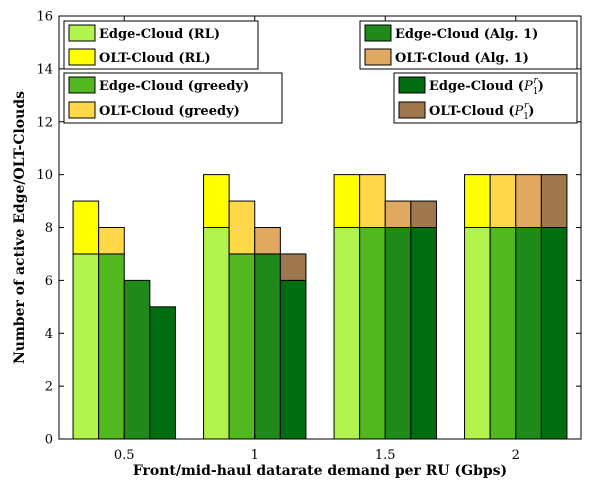 This screenshot has height=483, width=594. What do you see at coordinates (462, 58) in the screenshot?
I see `legend-label: OLT-Cloud (Alg. 1)` at bounding box center [462, 58].